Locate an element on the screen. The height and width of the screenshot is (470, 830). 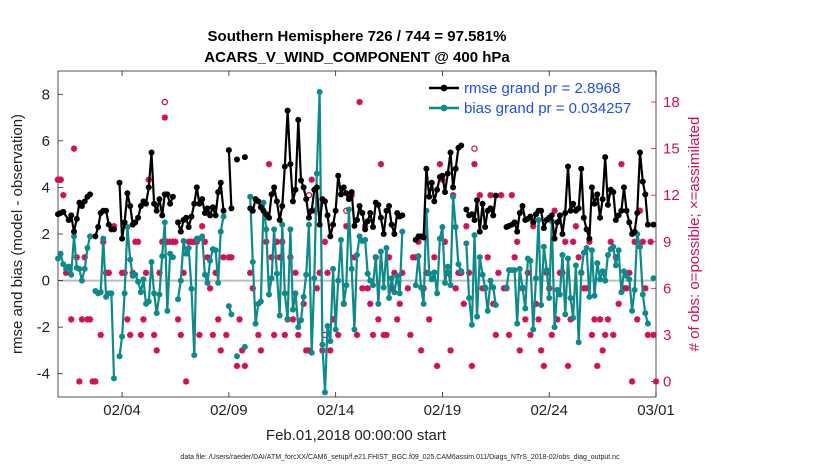
x-tick-label: 02/19 is located at coordinates (443, 410).